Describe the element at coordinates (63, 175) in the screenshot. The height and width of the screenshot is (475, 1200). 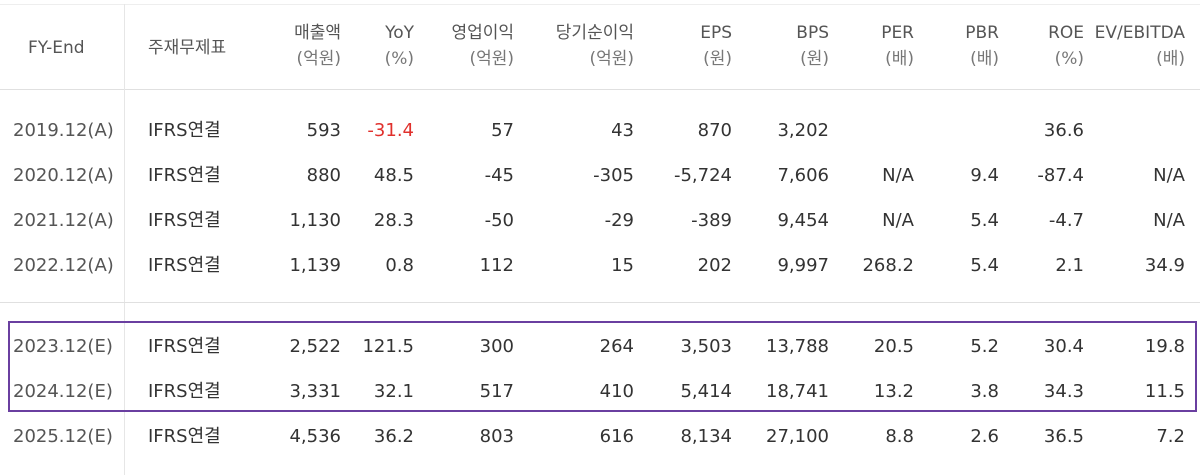
I see `row-fy: 2020.12(A)` at that location.